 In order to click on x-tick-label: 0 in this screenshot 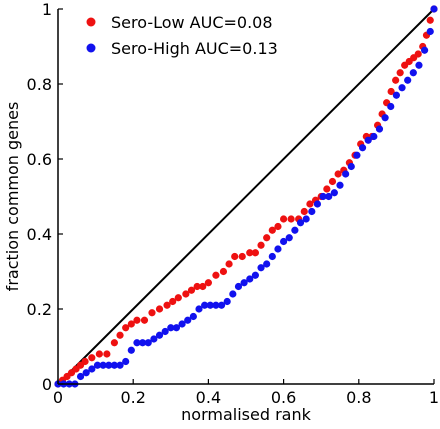, I will do `click(58, 397)`.